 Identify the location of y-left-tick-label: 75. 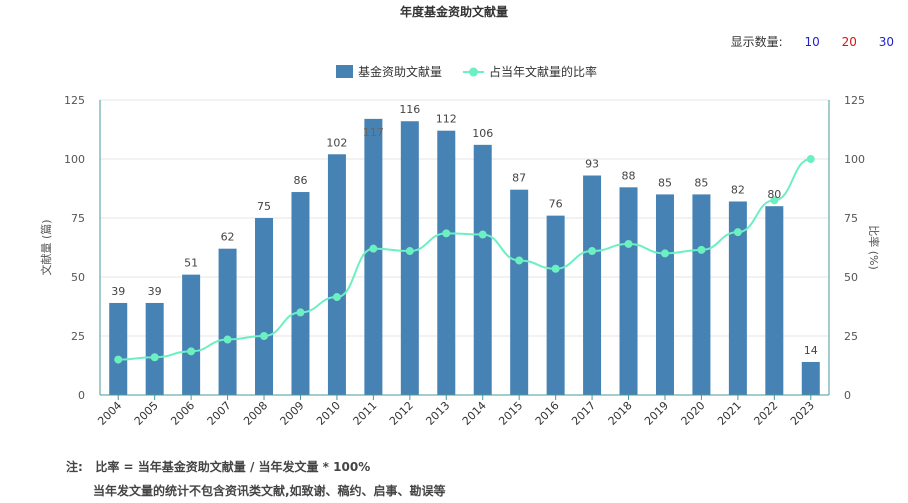
(78, 218).